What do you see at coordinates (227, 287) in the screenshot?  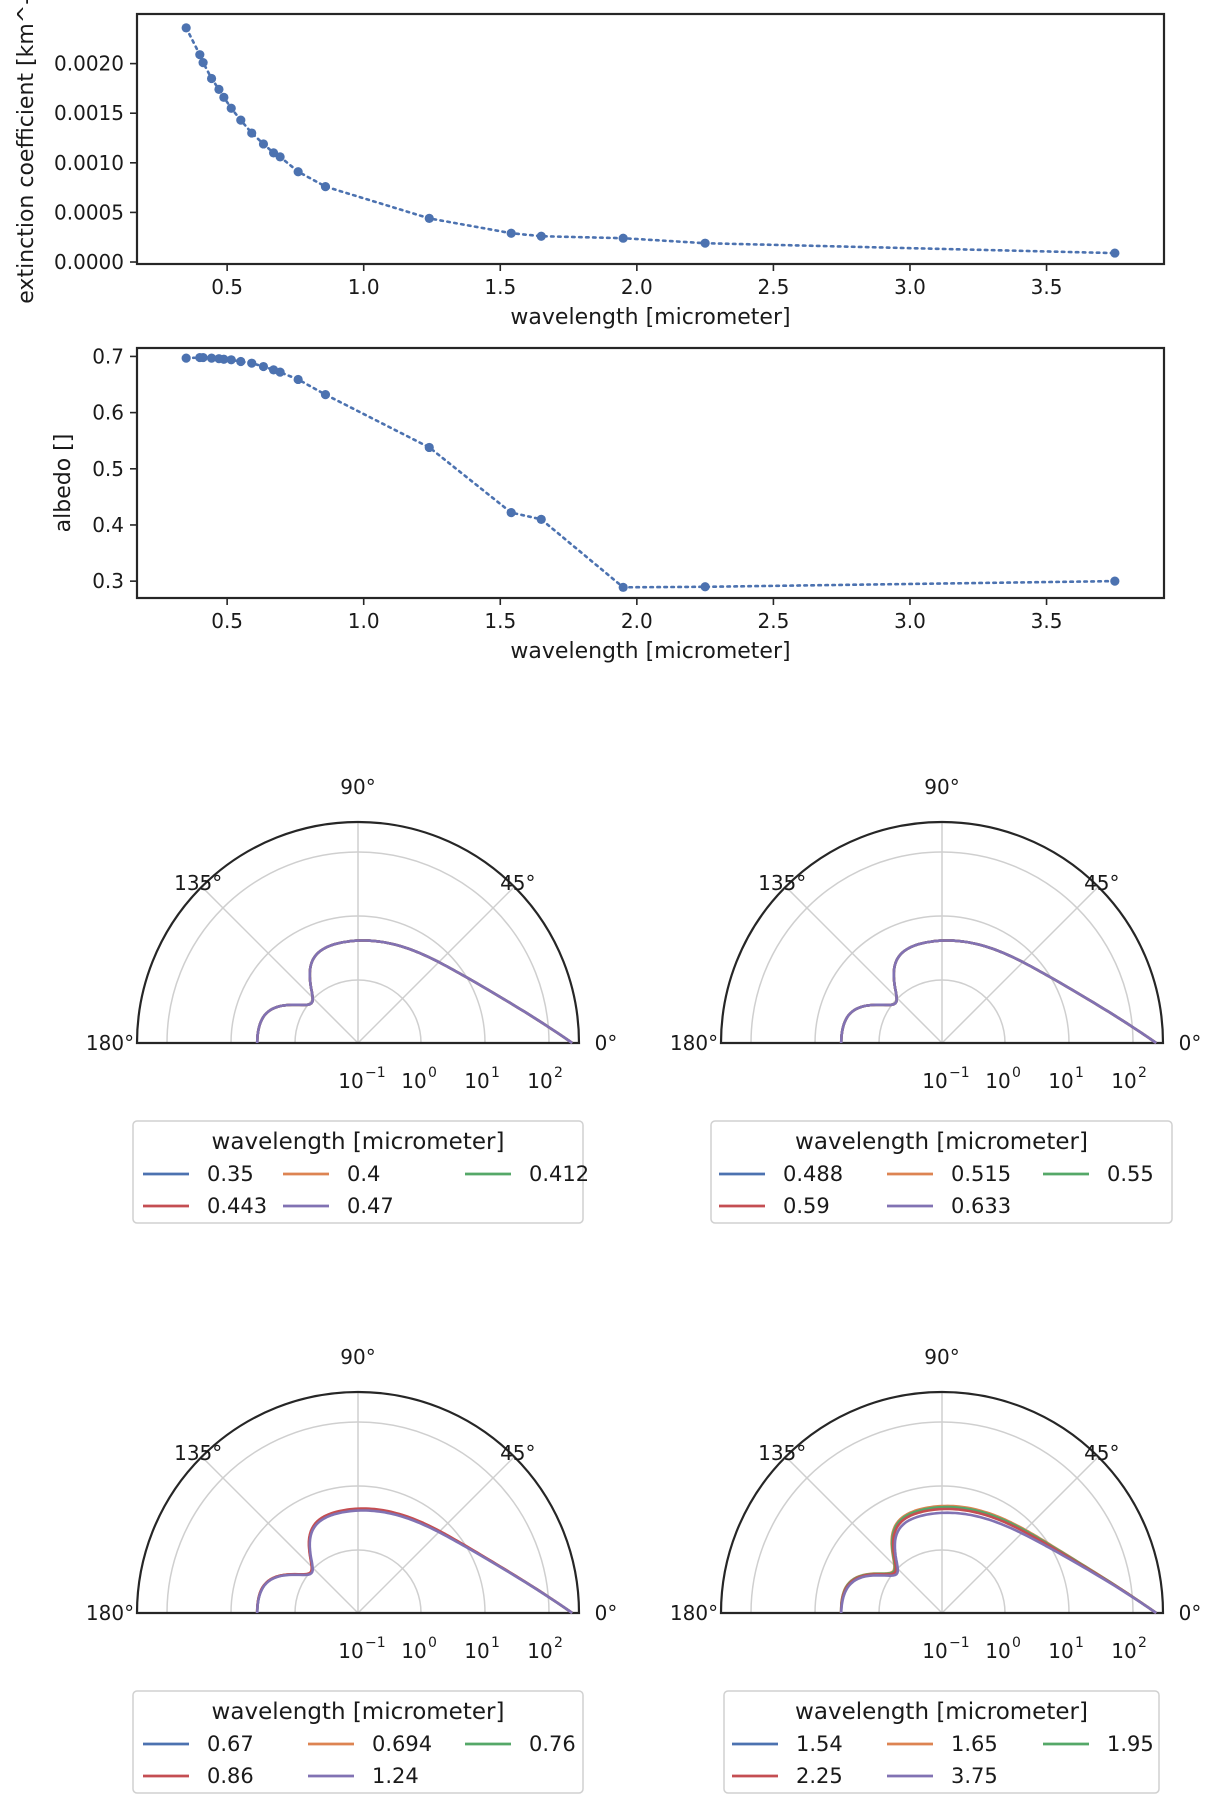 I see `x-tick-label: 0.5` at bounding box center [227, 287].